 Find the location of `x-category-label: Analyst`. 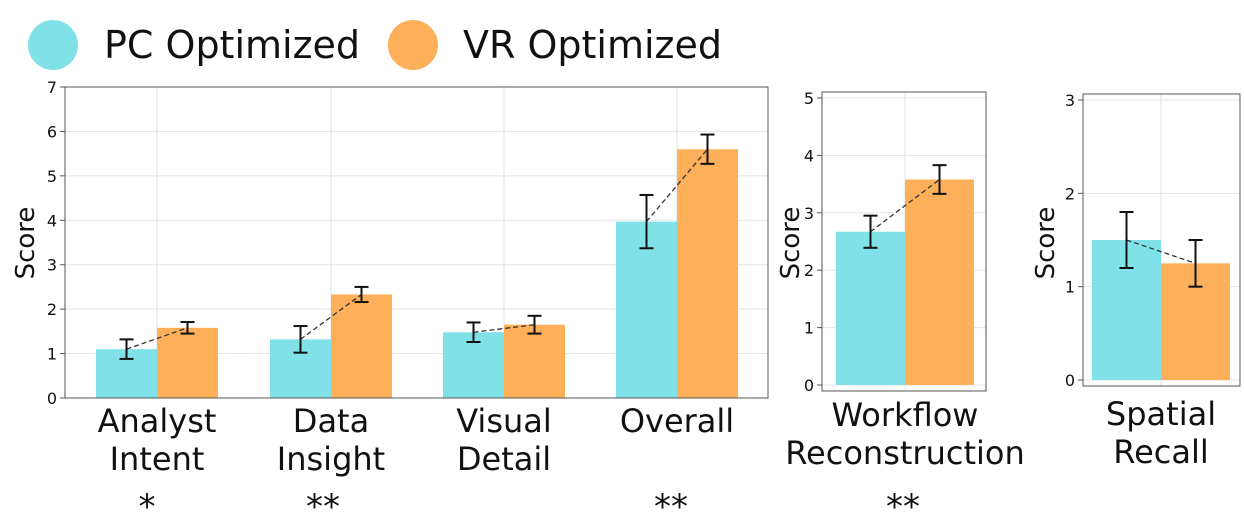

x-category-label: Analyst is located at coordinates (157, 421).